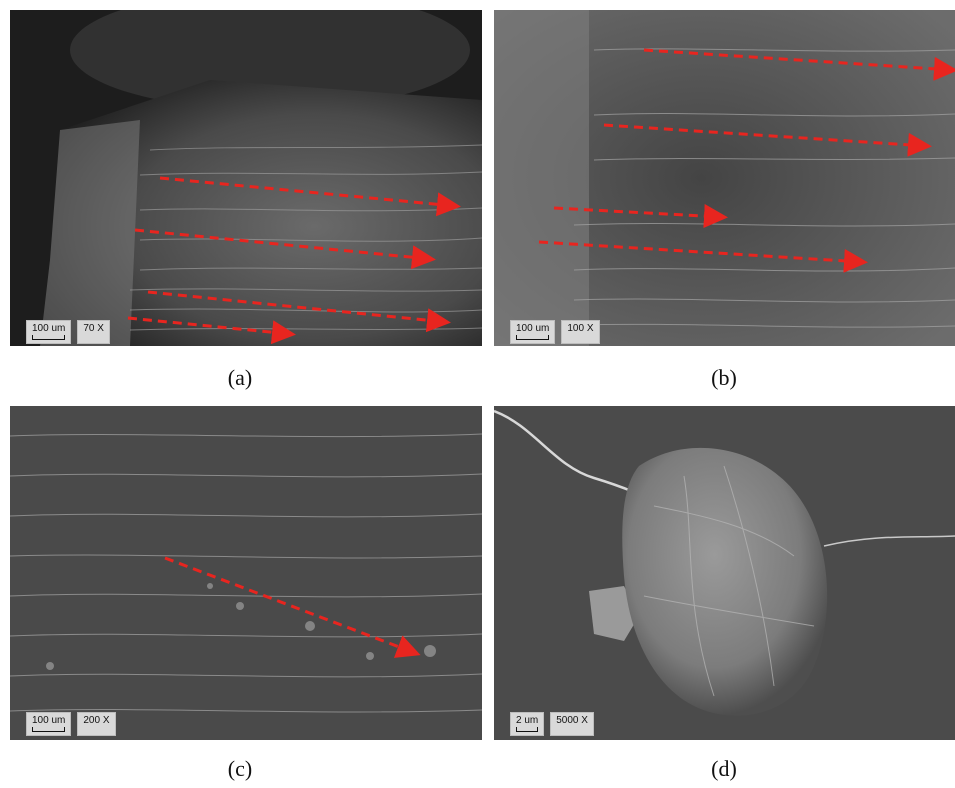 The height and width of the screenshot is (788, 955). What do you see at coordinates (93, 328) in the screenshot?
I see `magnification-label: 70 X` at bounding box center [93, 328].